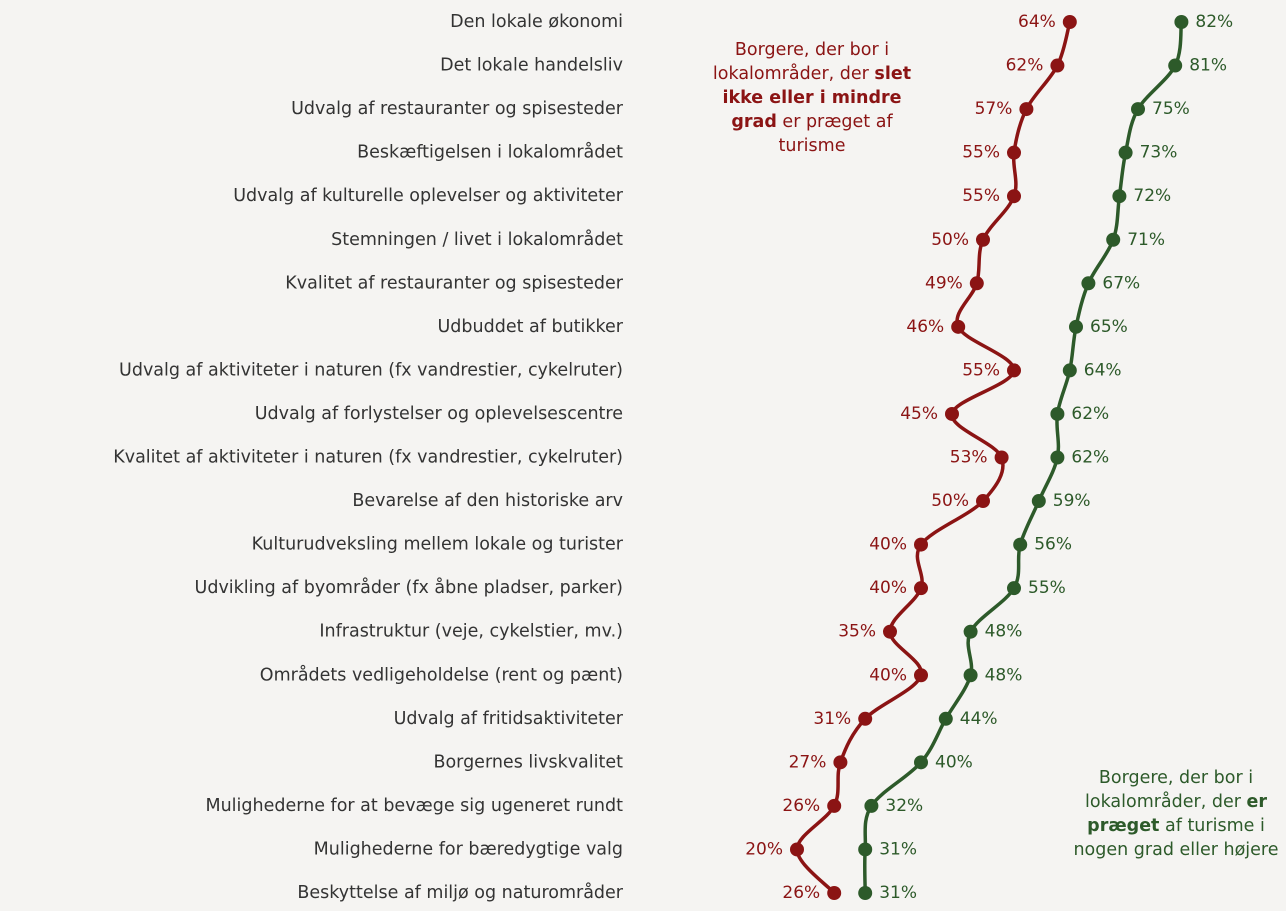  What do you see at coordinates (857, 632) in the screenshot?
I see `value-label: 35%` at bounding box center [857, 632].